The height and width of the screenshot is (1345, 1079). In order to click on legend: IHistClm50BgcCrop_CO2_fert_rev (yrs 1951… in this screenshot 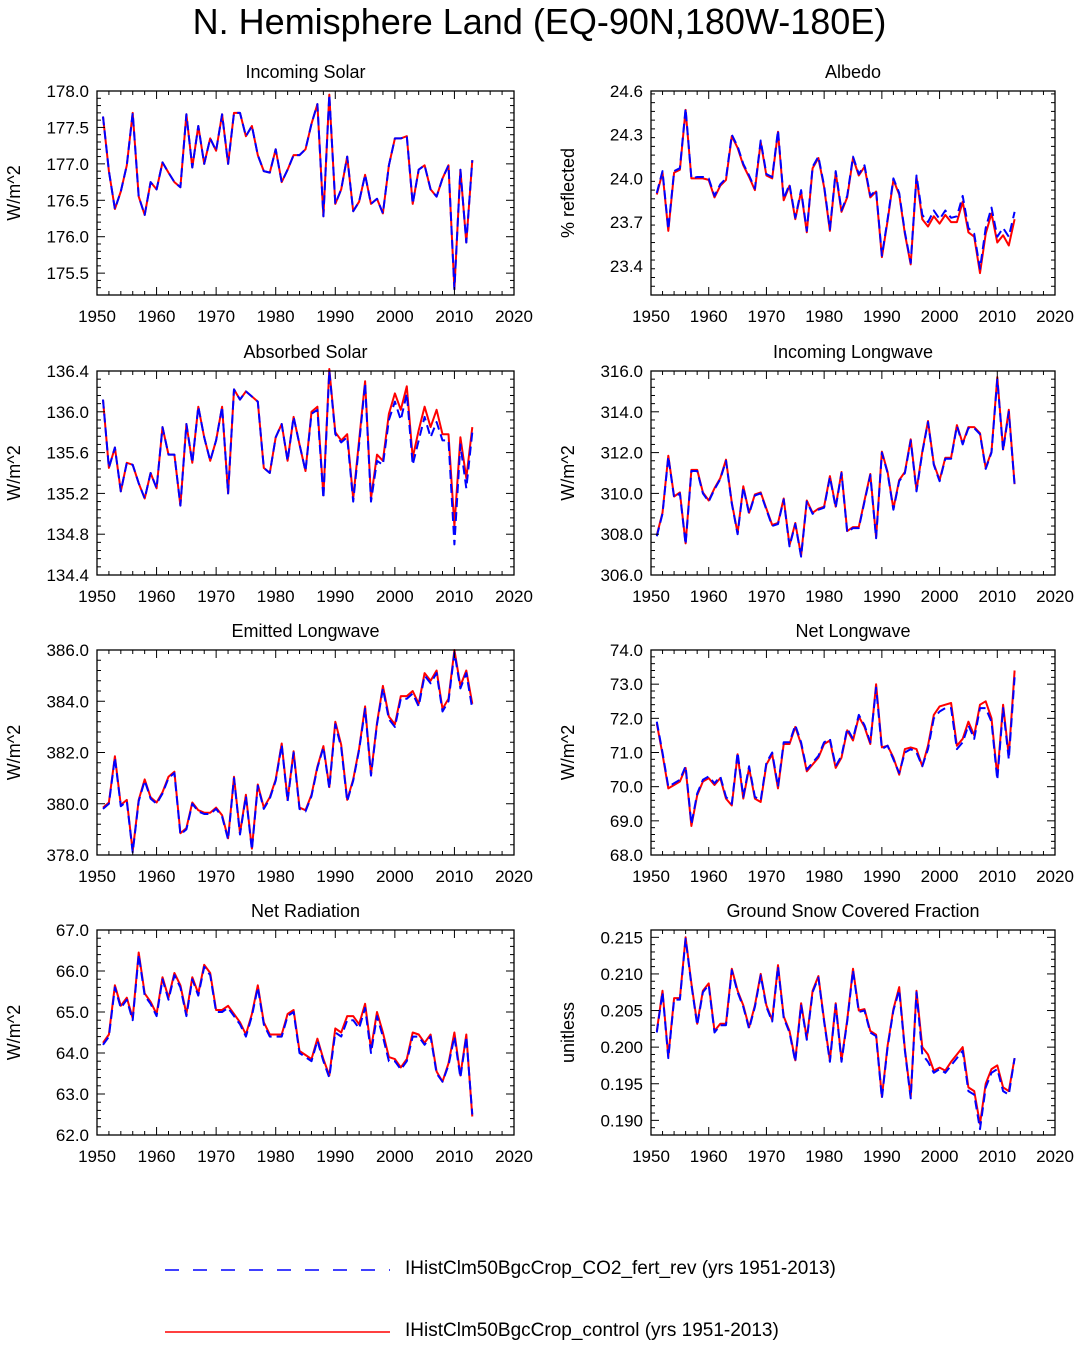, I will do `click(539, 1292)`.